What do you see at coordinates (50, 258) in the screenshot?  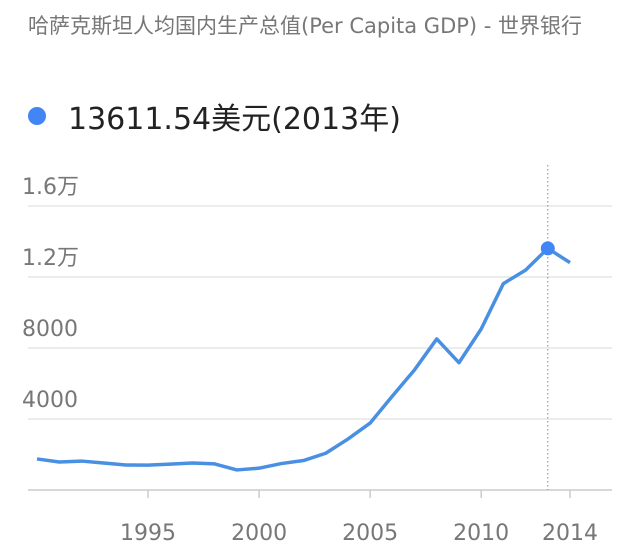 I see `y-tick-label: 1.2万` at bounding box center [50, 258].